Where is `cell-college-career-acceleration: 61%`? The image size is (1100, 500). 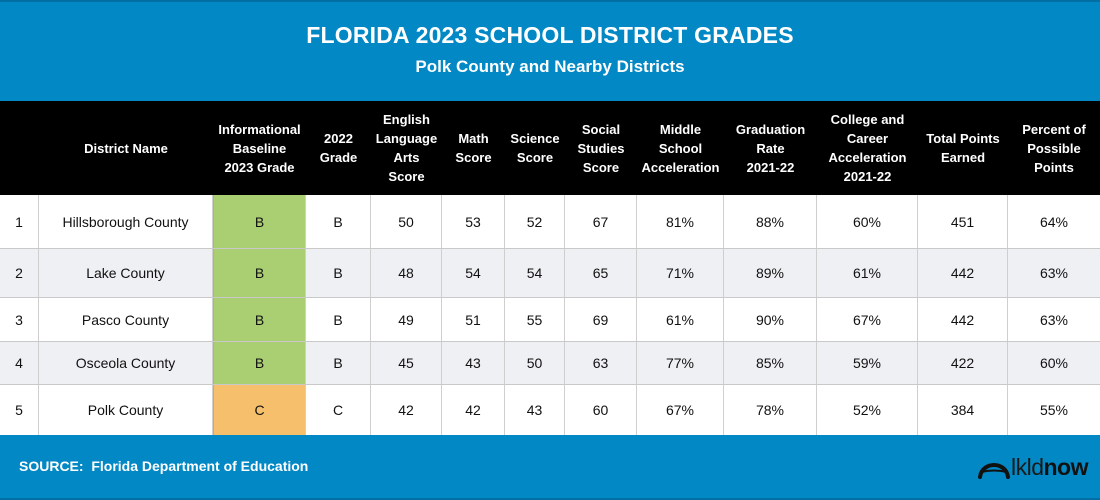
cell-college-career-acceleration: 61% is located at coordinates (867, 273).